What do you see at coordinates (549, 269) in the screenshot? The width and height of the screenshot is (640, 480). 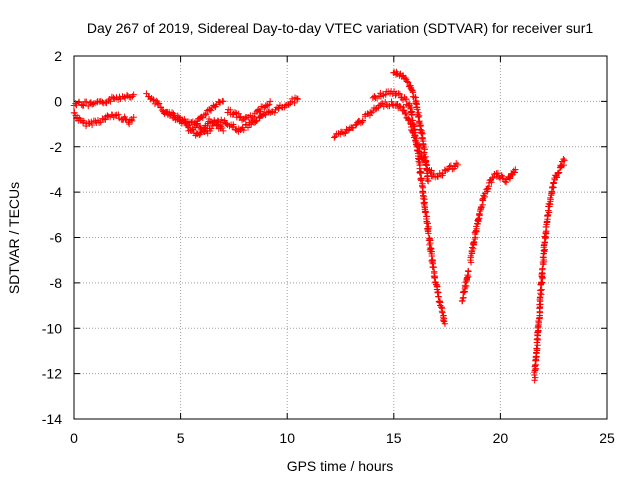 I see `series-sat-l` at bounding box center [549, 269].